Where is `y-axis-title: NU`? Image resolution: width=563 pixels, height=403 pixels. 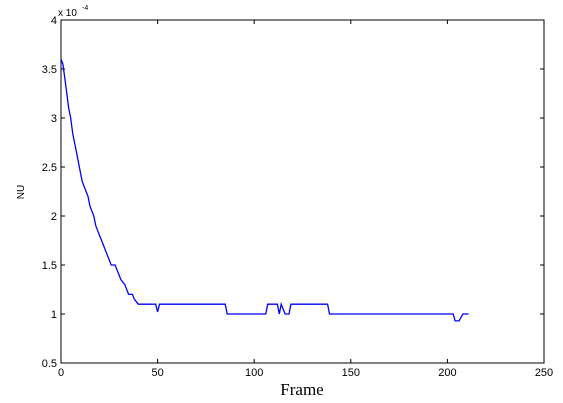
y-axis-title: NU is located at coordinates (21, 192).